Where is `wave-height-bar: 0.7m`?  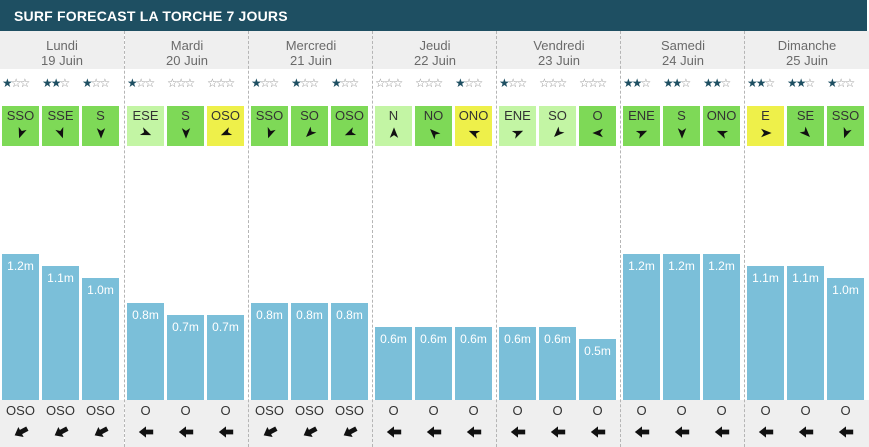 wave-height-bar: 0.7m is located at coordinates (225, 357).